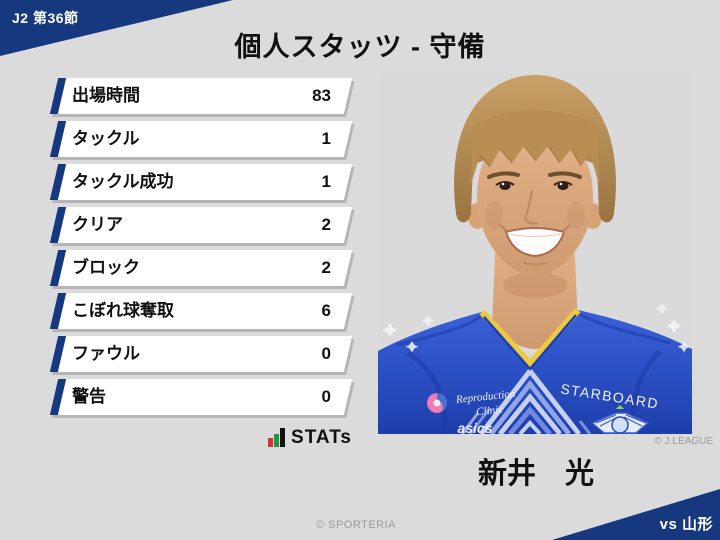 The height and width of the screenshot is (540, 720). I want to click on site-credit: © SPORTERIA, so click(356, 525).